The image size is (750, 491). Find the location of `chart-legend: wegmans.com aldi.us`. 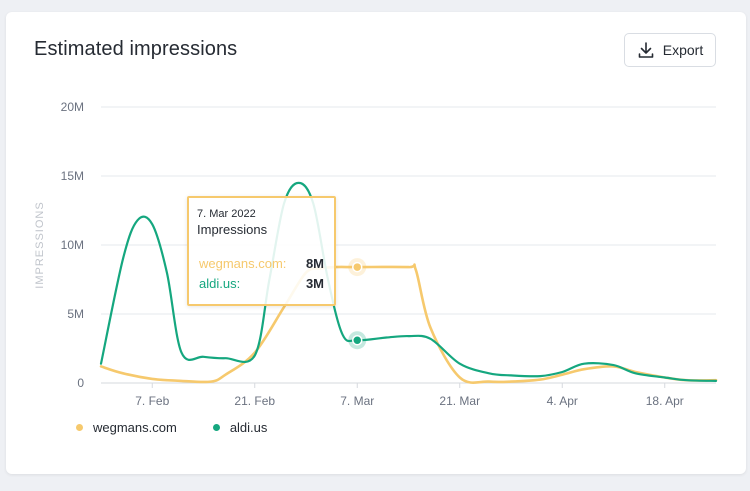

chart-legend: wegmans.com aldi.us is located at coordinates (171, 427).